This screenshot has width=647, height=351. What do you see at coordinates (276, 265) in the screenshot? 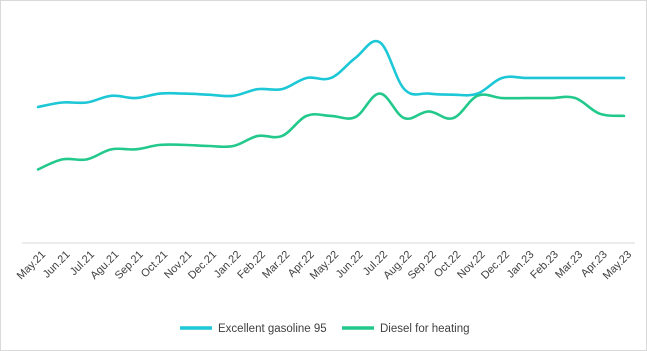
I see `x-tick-label: Mar.22` at bounding box center [276, 265].